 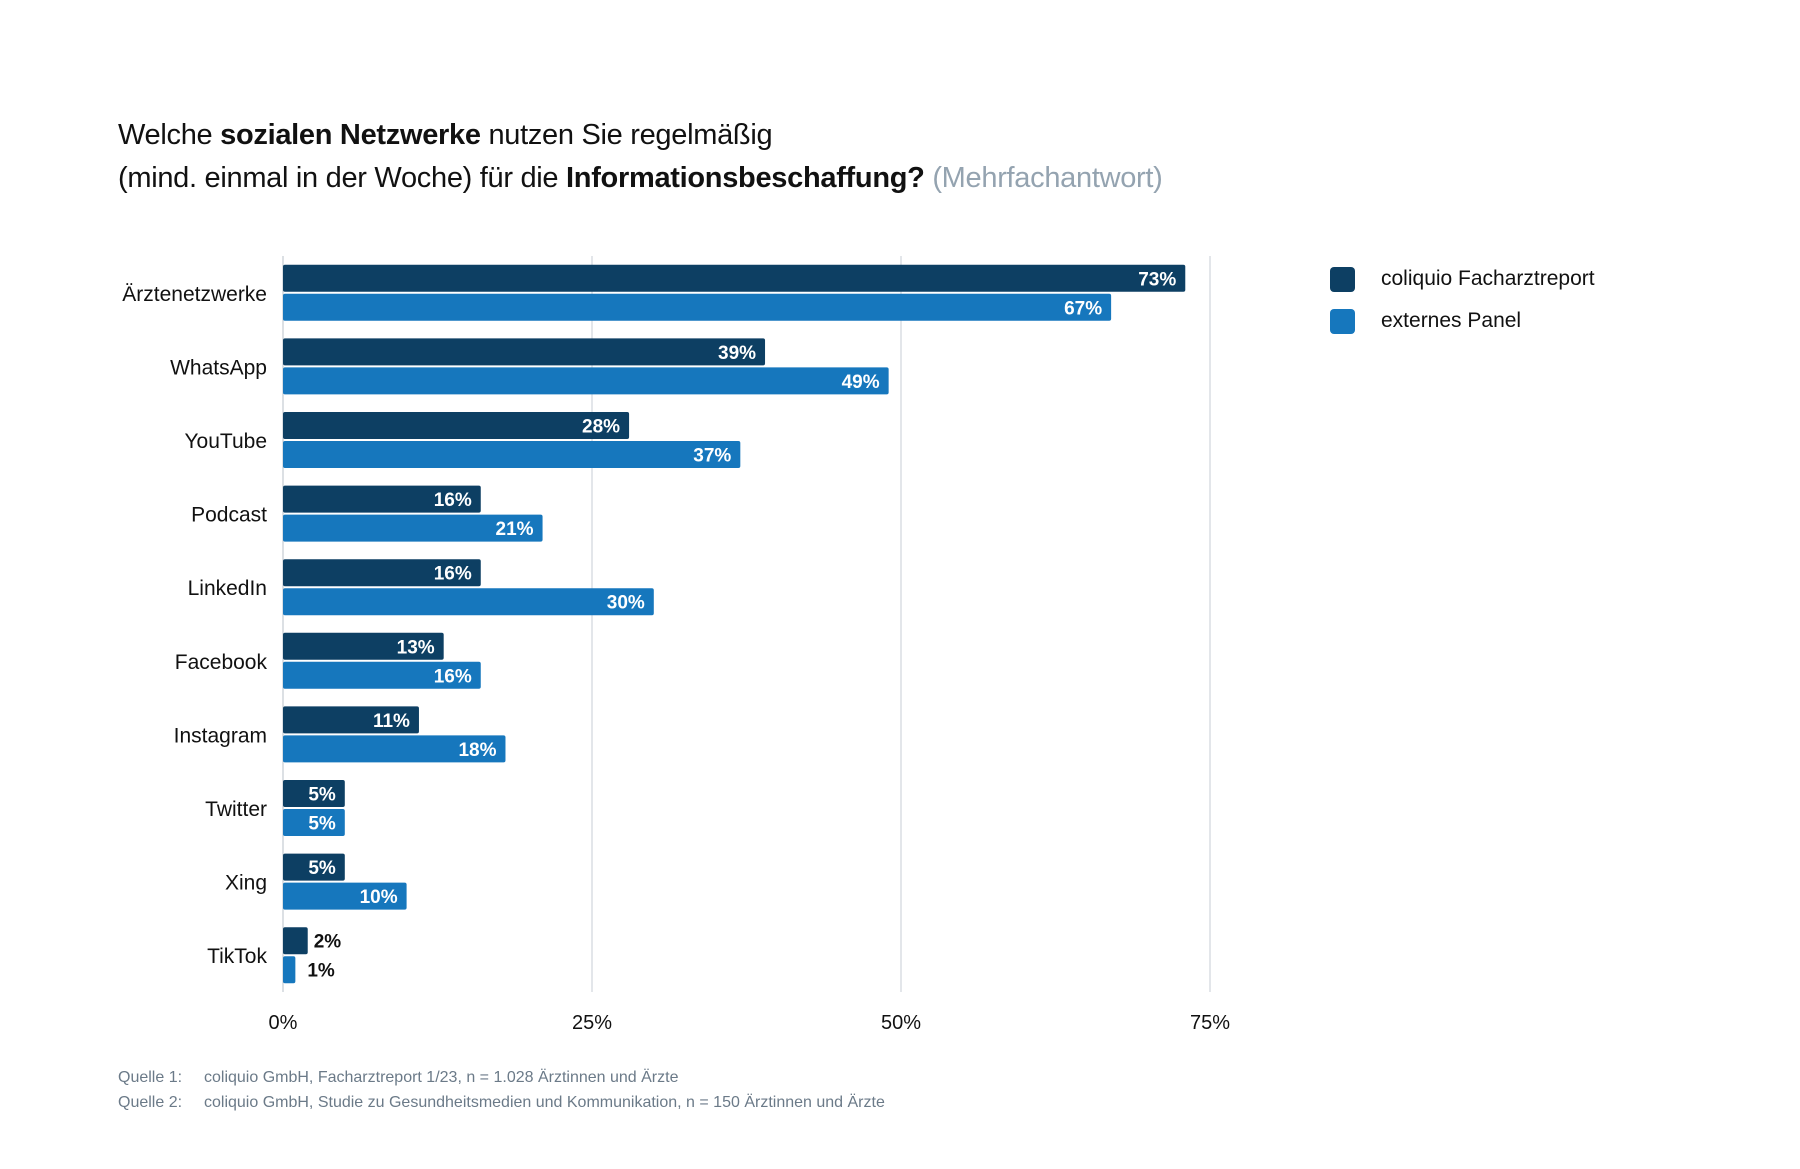 What do you see at coordinates (150, 1077) in the screenshot?
I see `source-key: Quelle 1:` at bounding box center [150, 1077].